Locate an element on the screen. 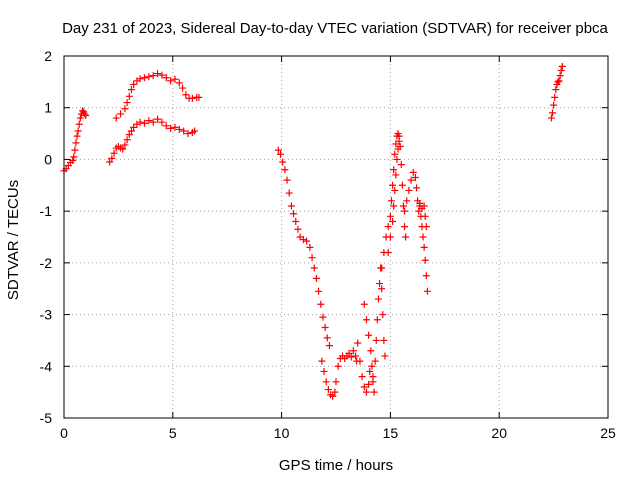  y-tick-label: -5 is located at coordinates (46, 418).